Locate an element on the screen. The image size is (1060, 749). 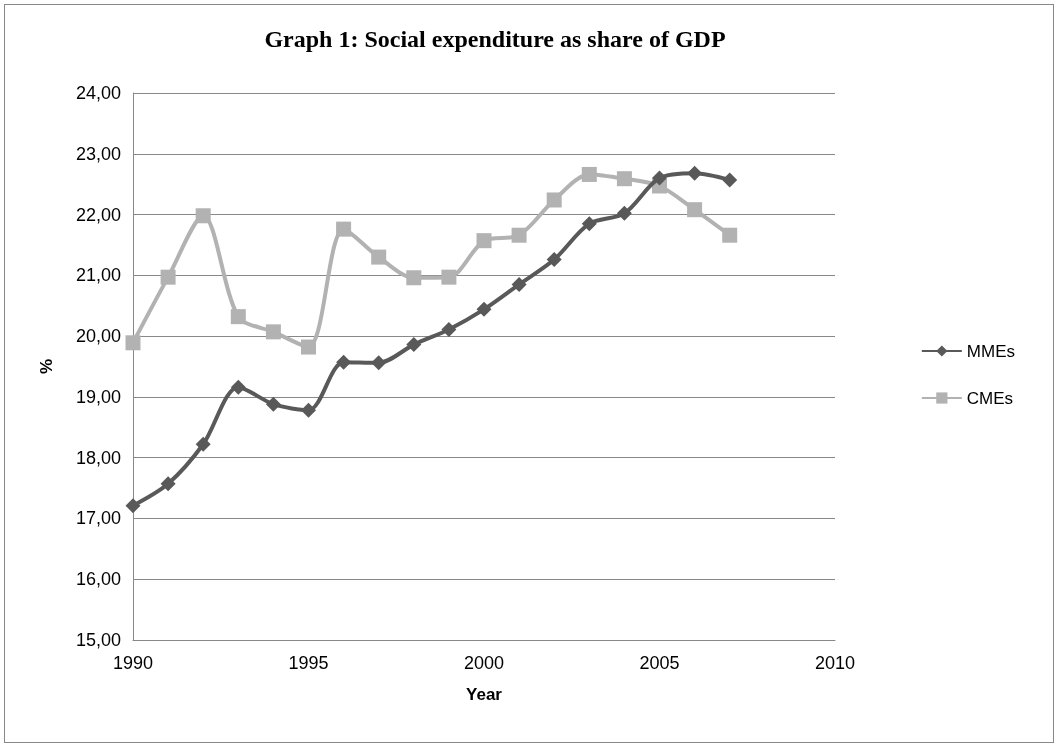
legend-label: MMEs is located at coordinates (991, 351).